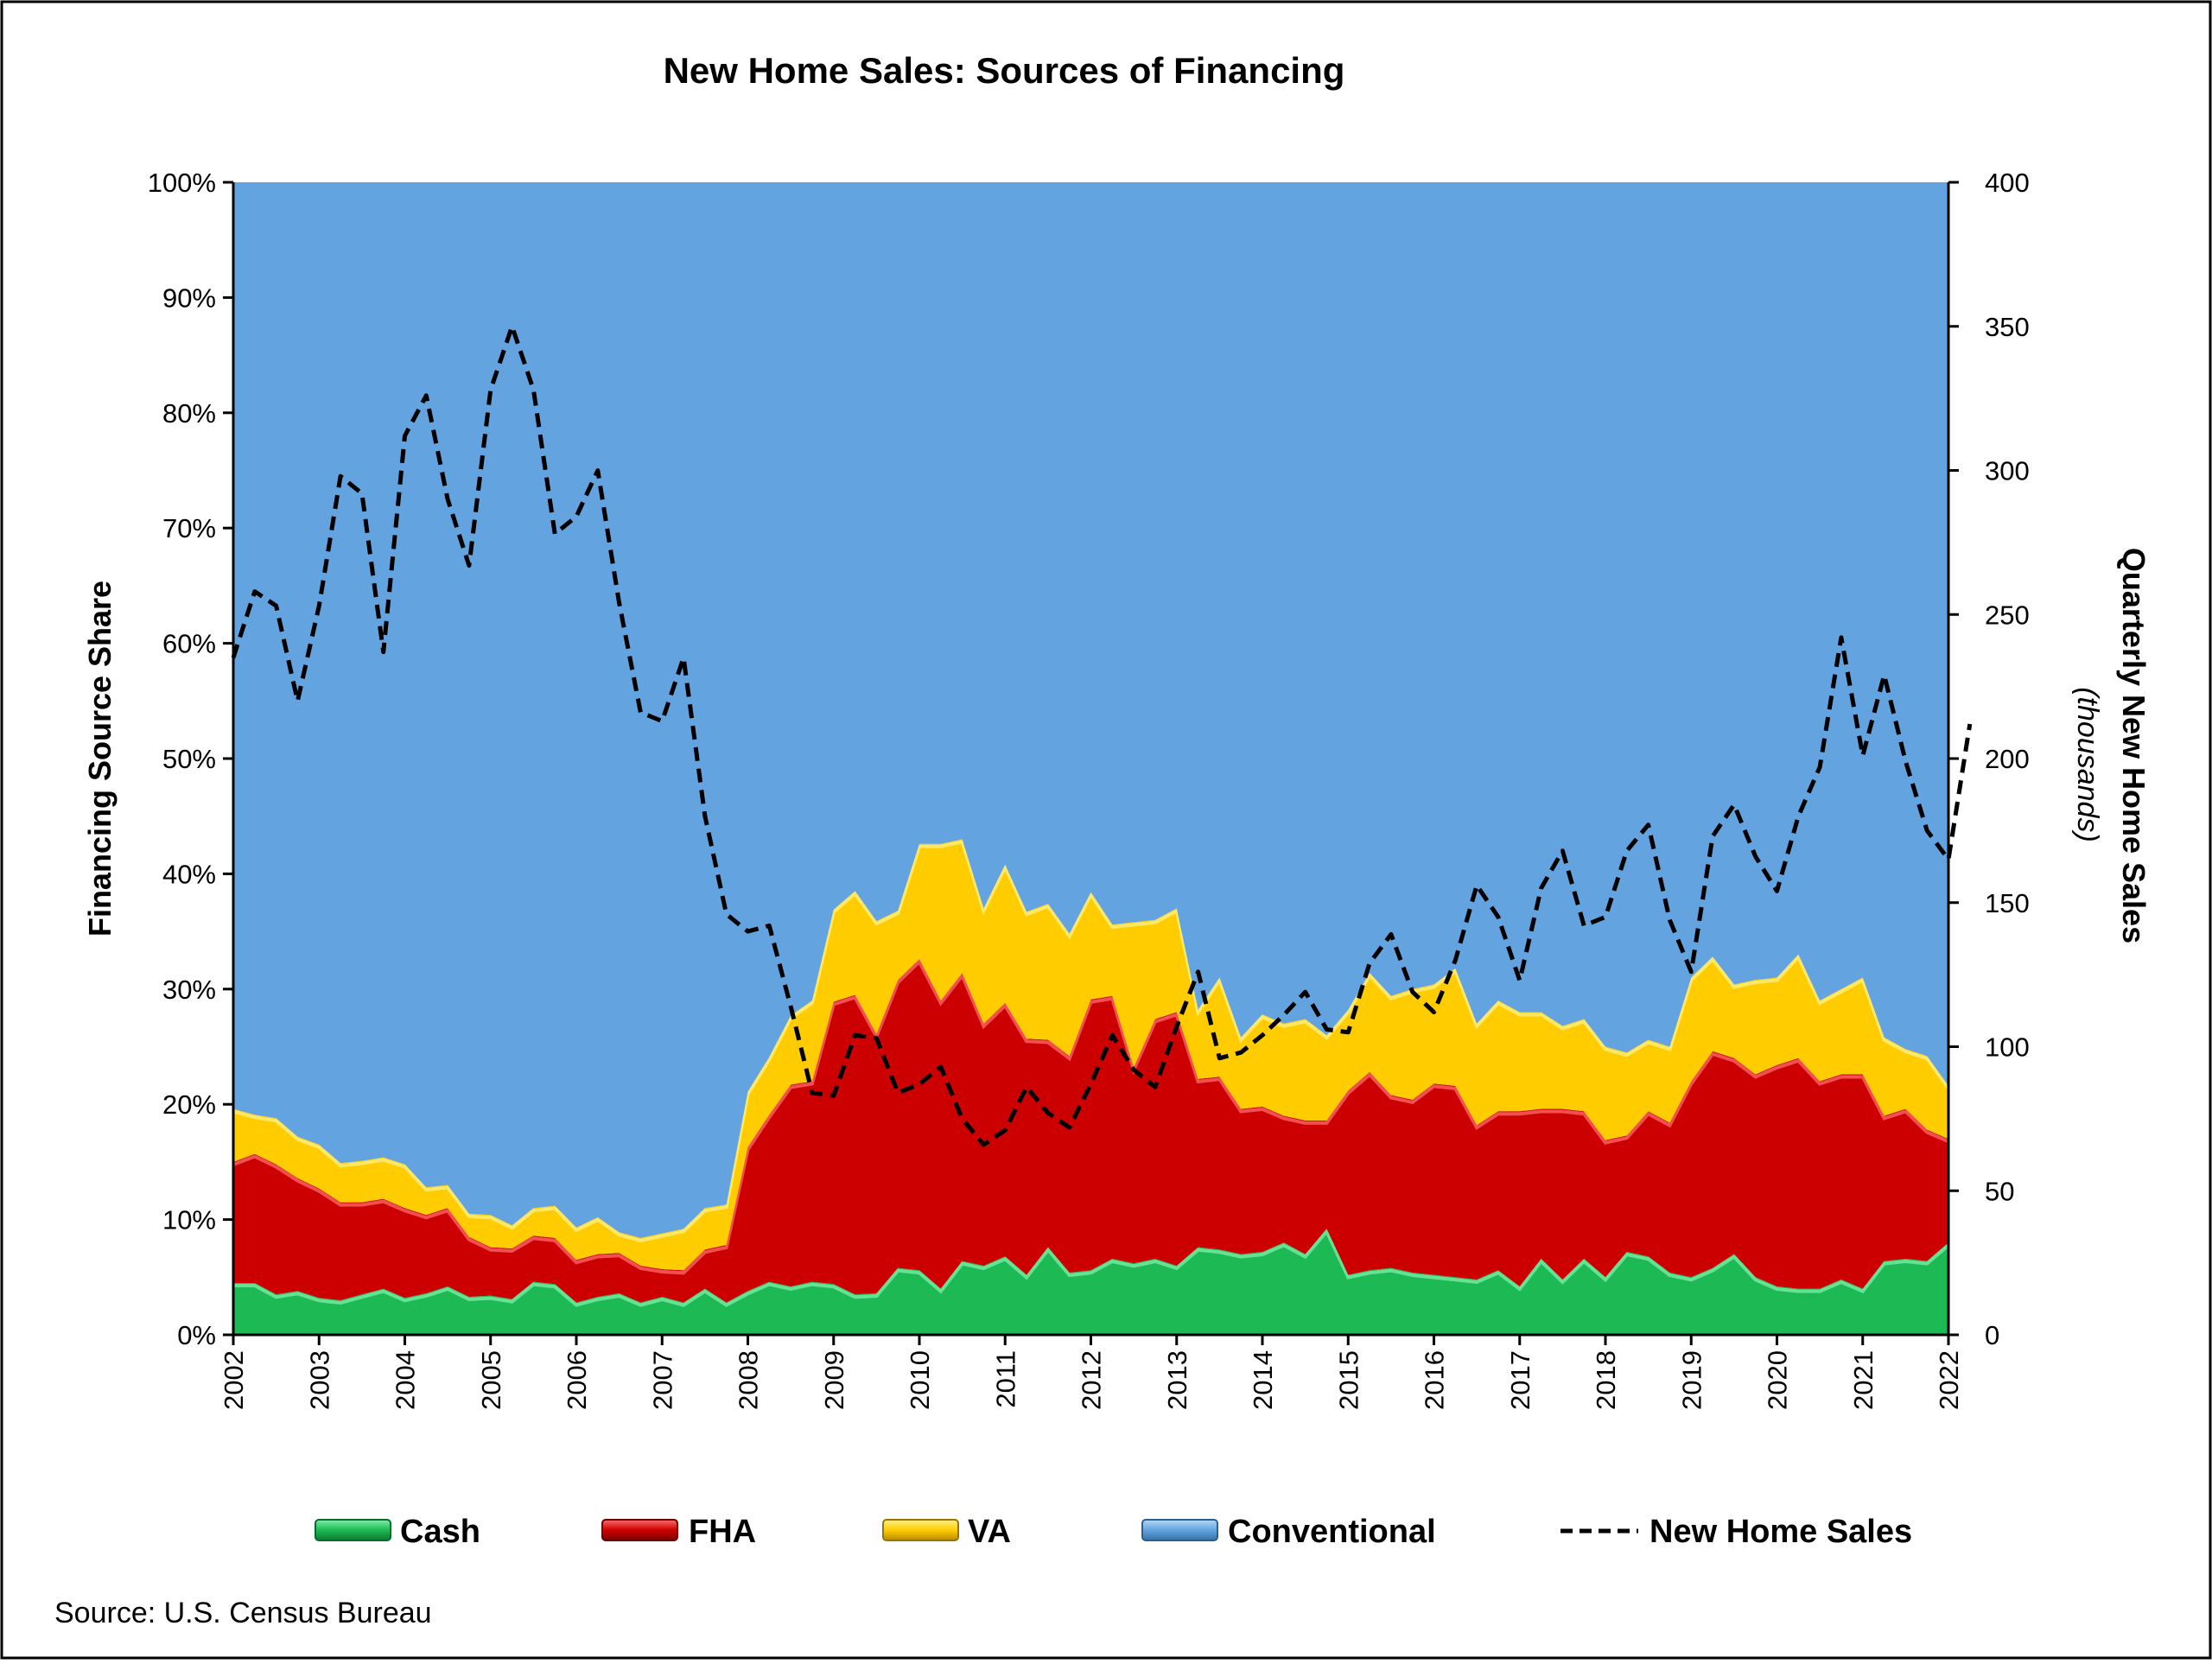  Describe the element at coordinates (1691, 1380) in the screenshot. I see `x-tick-label: 2019` at that location.